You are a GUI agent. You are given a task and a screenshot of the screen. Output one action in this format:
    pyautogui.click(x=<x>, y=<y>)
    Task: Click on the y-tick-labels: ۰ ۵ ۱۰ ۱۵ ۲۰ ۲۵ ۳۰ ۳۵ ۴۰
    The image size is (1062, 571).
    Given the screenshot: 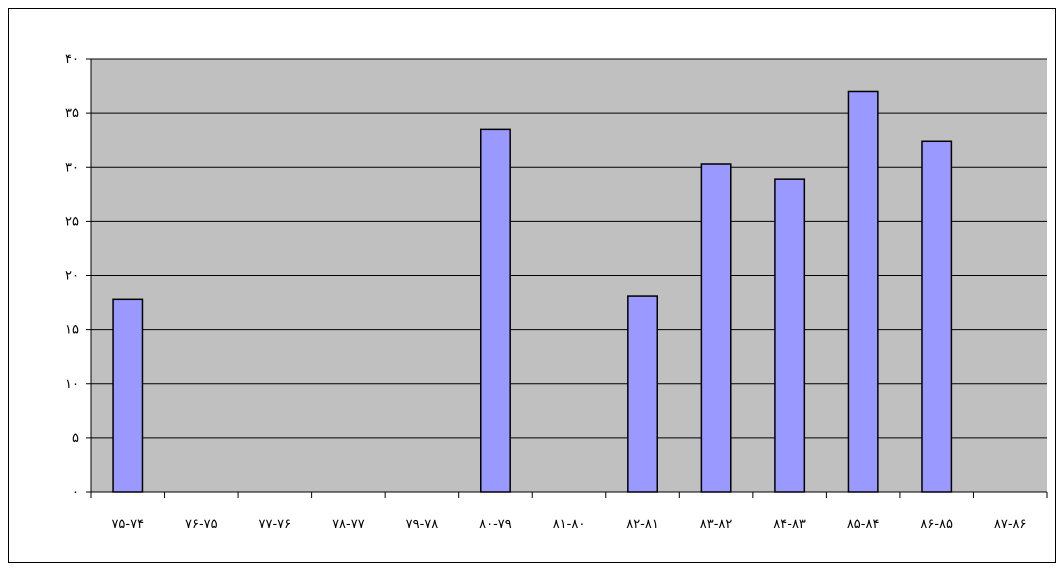 What is the action you would take?
    pyautogui.click(x=72, y=276)
    